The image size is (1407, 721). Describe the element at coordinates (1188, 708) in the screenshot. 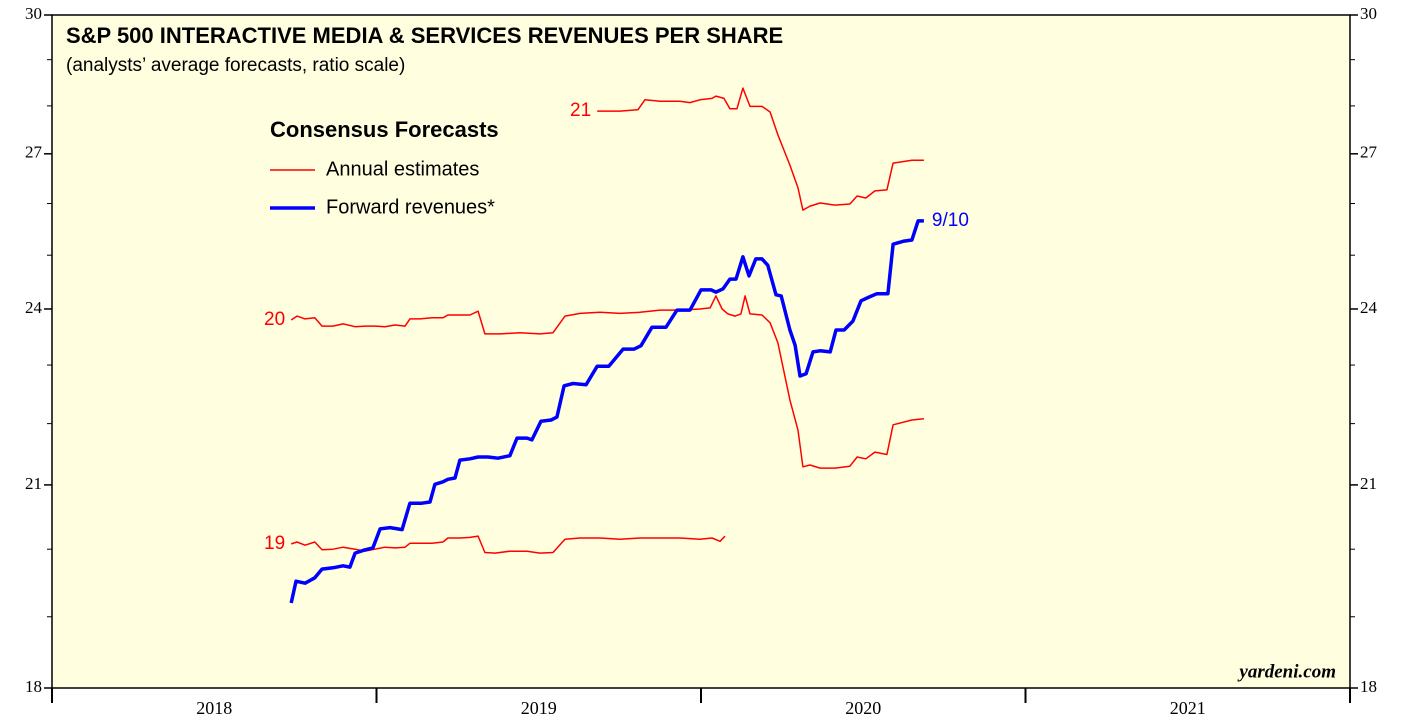

I see `x-tick-label: 2021` at that location.